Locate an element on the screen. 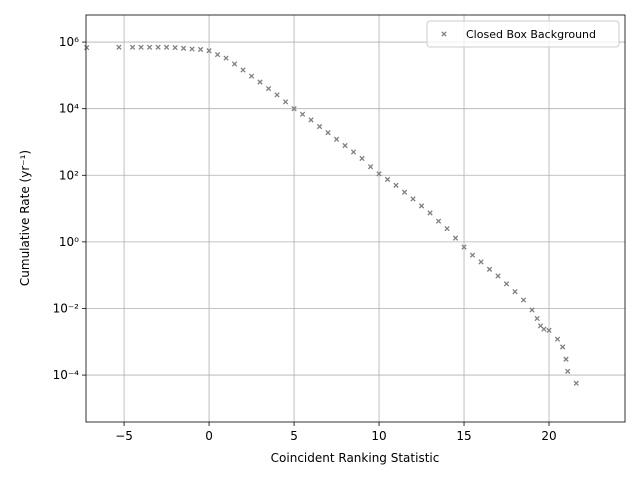  legend-label: Closed Box Background is located at coordinates (531, 34).